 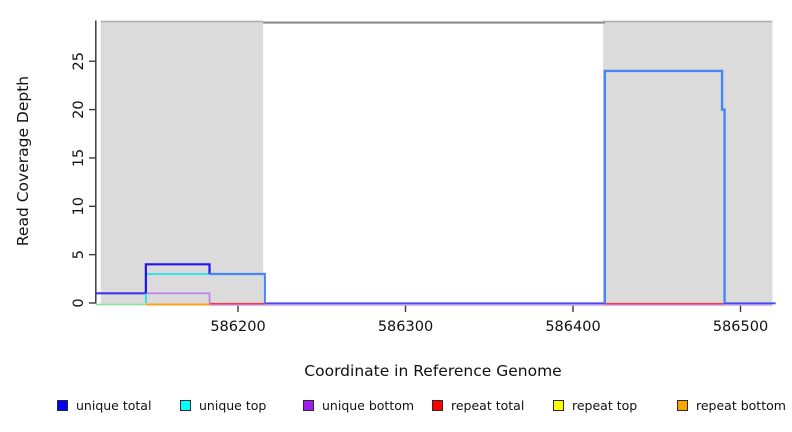 I want to click on blend-total-top-depth3, so click(x=237, y=287).